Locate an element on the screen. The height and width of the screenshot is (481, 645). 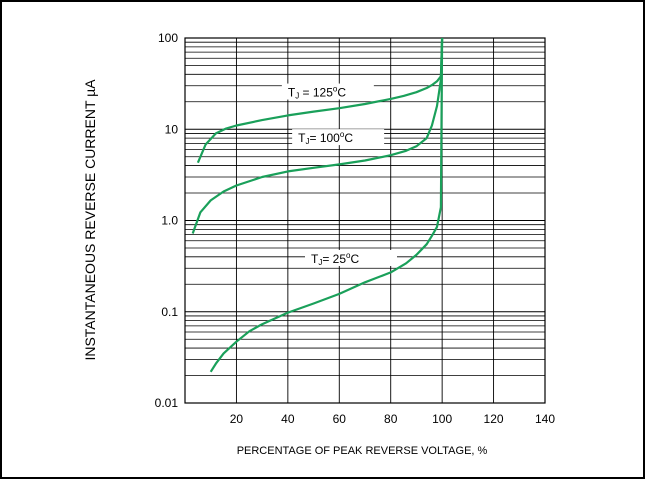
y-tick-label: 0.01 is located at coordinates (167, 403).